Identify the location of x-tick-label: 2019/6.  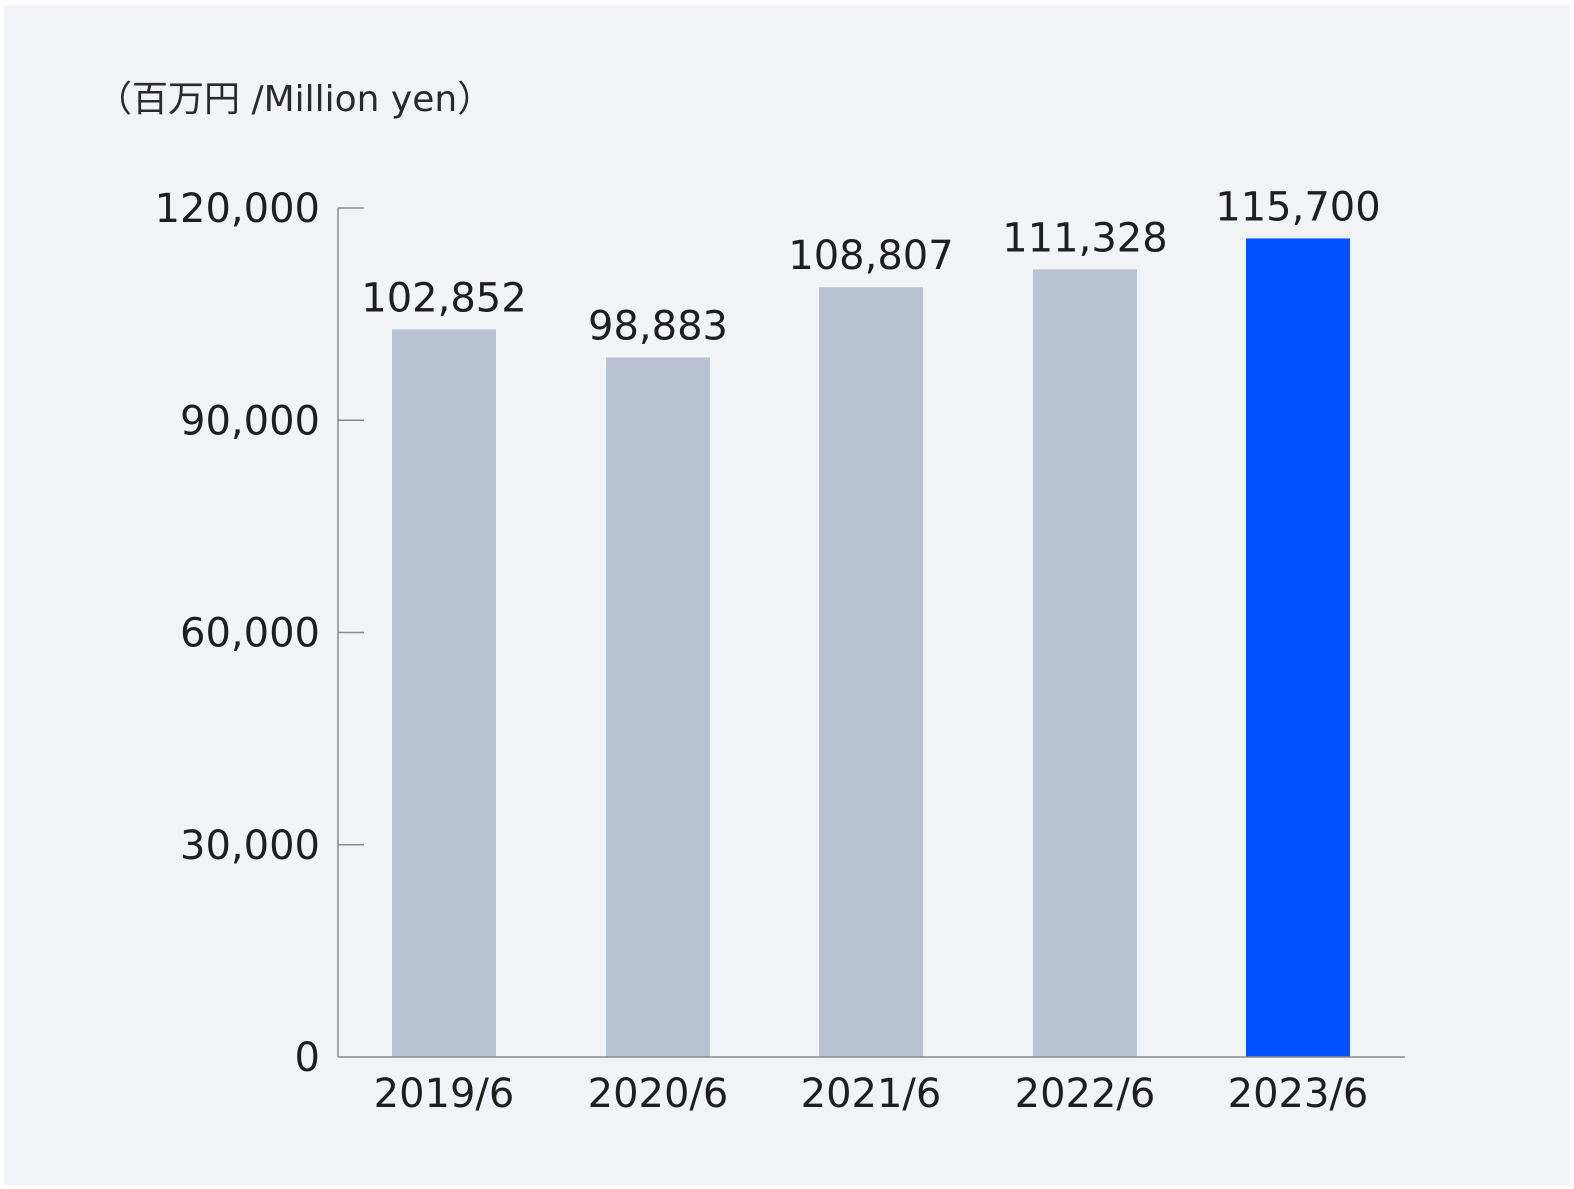
(444, 1094).